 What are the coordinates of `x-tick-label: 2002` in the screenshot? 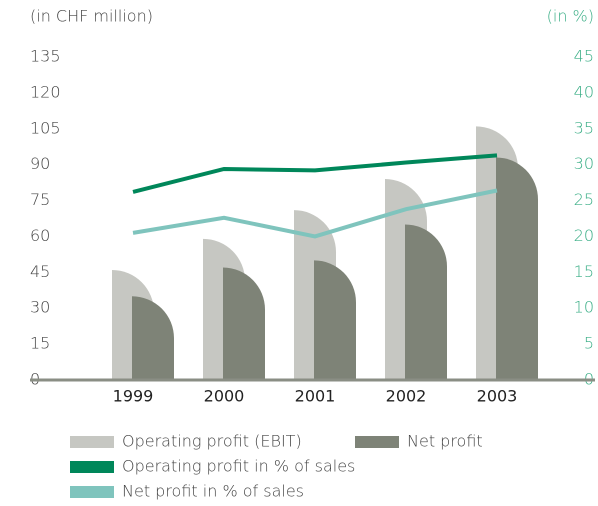 It's located at (406, 396).